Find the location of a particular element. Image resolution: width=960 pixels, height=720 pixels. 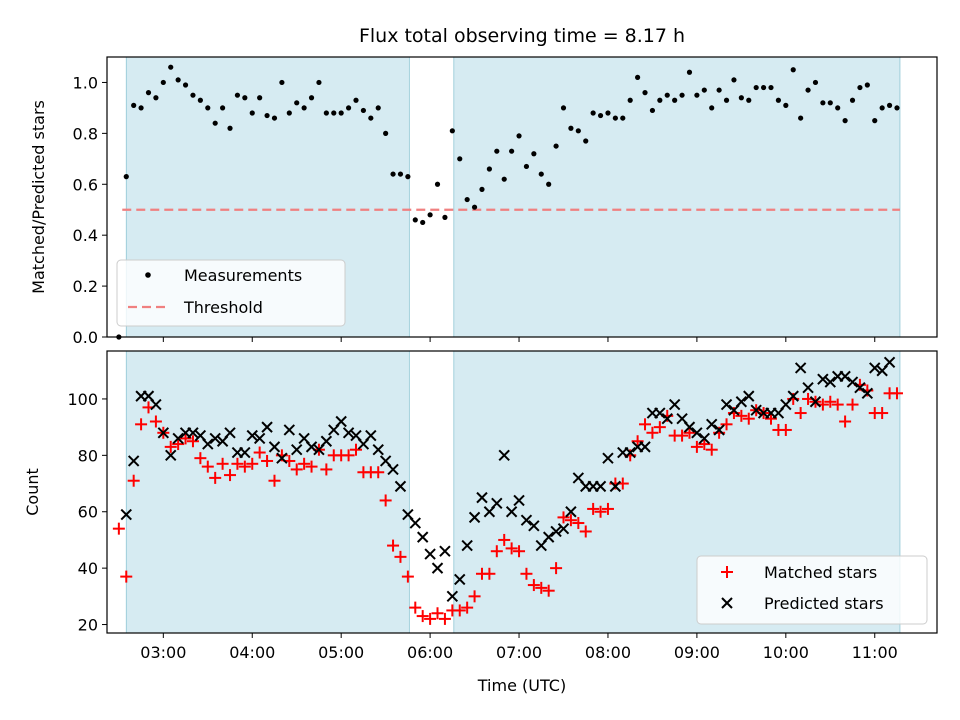

bottom-shaded-interval is located at coordinates (267, 492).